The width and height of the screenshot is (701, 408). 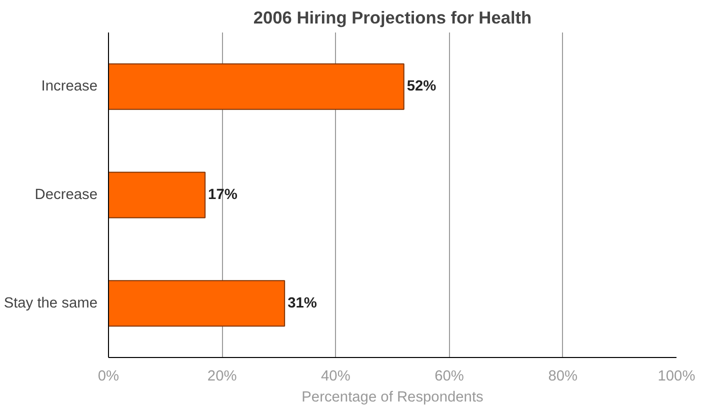 I want to click on data-label: 17%, so click(x=223, y=195).